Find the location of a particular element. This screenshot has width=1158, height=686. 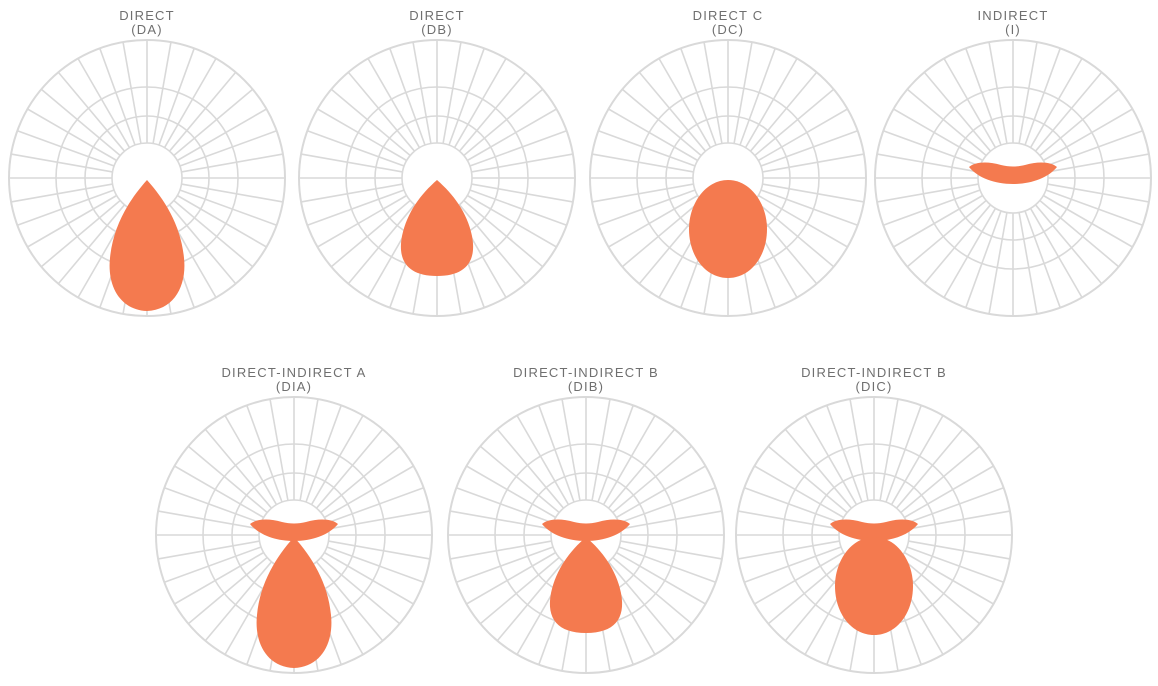

diagram-label: DIRECT-INDIRECT A (DIA) is located at coordinates (294, 380).